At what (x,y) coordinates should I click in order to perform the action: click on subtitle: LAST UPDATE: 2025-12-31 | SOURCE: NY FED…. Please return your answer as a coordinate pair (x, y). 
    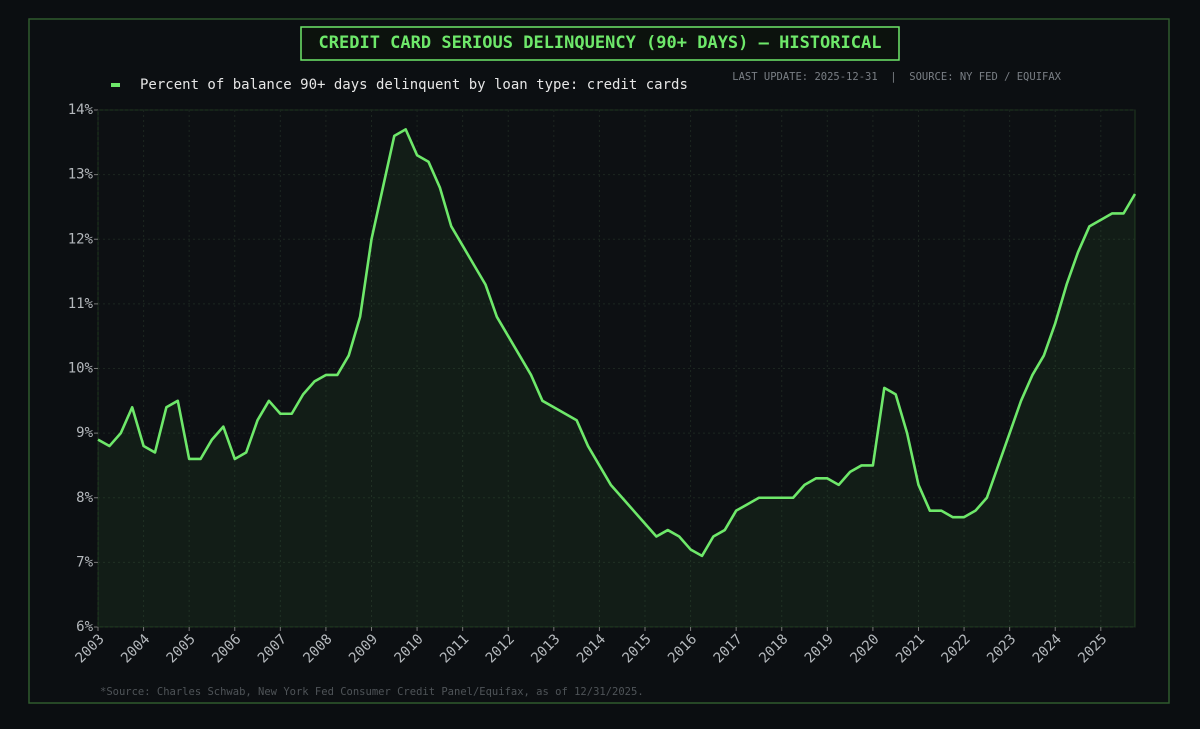
    Looking at the image, I should click on (896, 77).